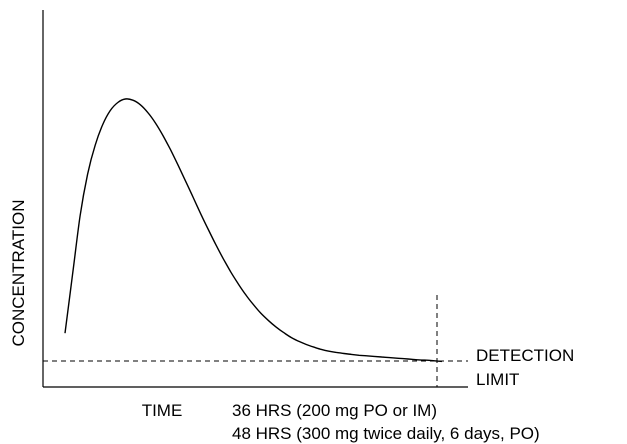  Describe the element at coordinates (162, 410) in the screenshot. I see `x-axis-label: TIME` at that location.